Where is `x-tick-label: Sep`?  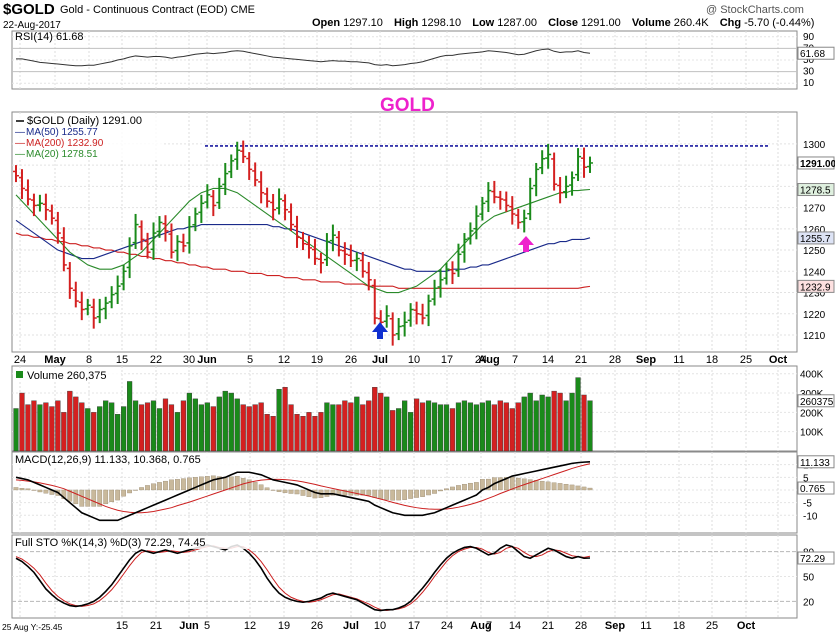
x-tick-label: Sep is located at coordinates (615, 626).